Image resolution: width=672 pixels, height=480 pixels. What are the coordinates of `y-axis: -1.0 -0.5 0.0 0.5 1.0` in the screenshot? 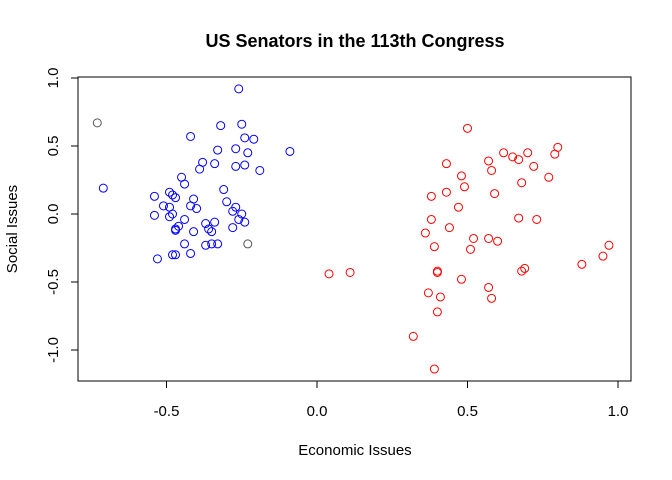 It's located at (62, 215).